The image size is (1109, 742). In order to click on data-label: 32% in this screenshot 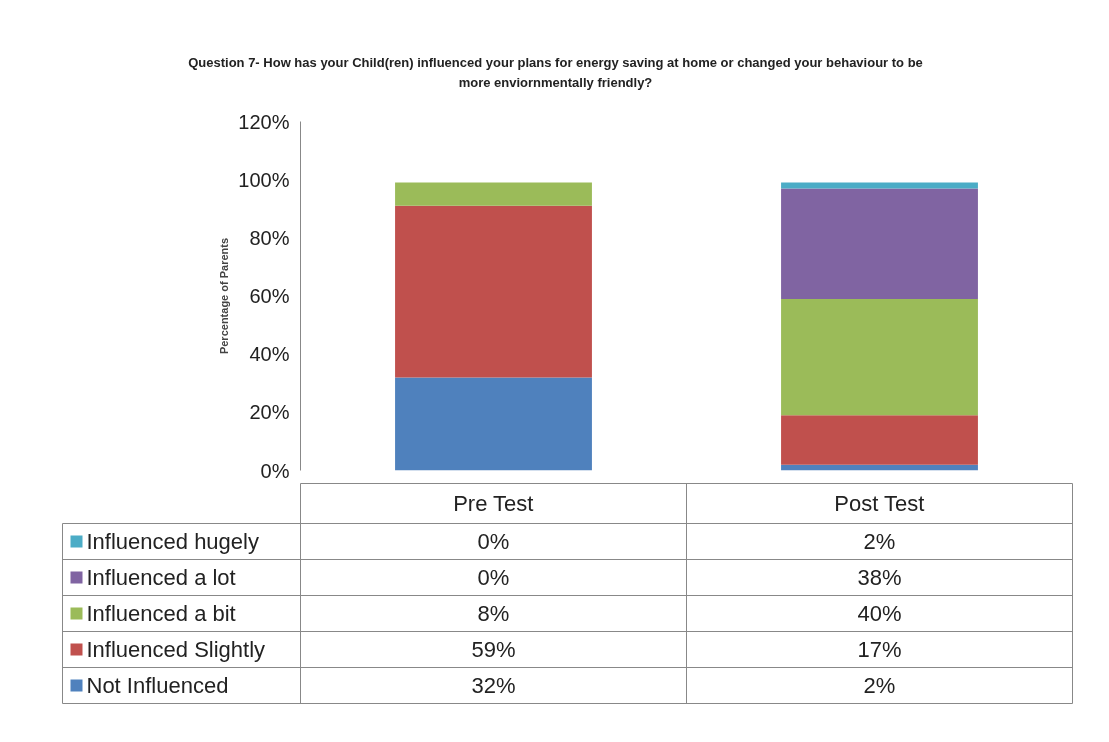, I will do `click(493, 685)`.